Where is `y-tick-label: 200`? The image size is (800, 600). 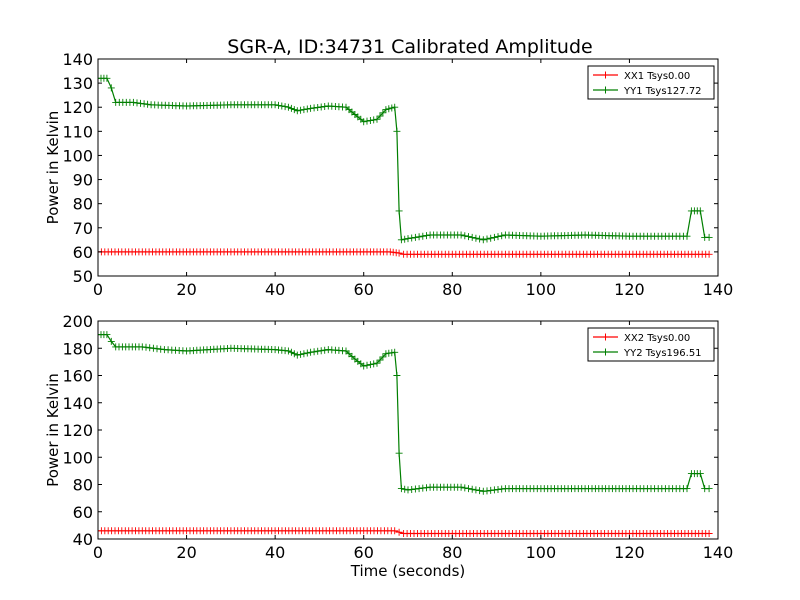
y-tick-label: 200 is located at coordinates (77, 321).